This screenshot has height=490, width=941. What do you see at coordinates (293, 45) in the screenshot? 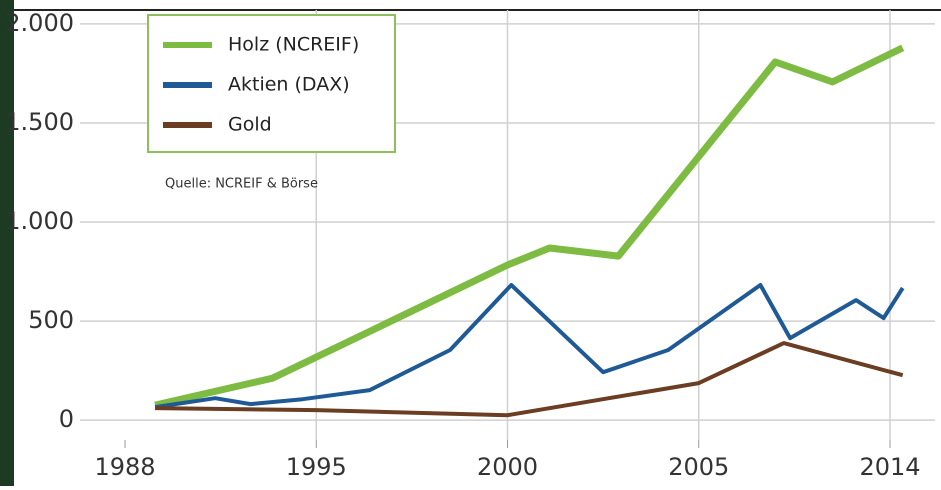
I see `legend-label: Holz (NCREIF)` at bounding box center [293, 45].